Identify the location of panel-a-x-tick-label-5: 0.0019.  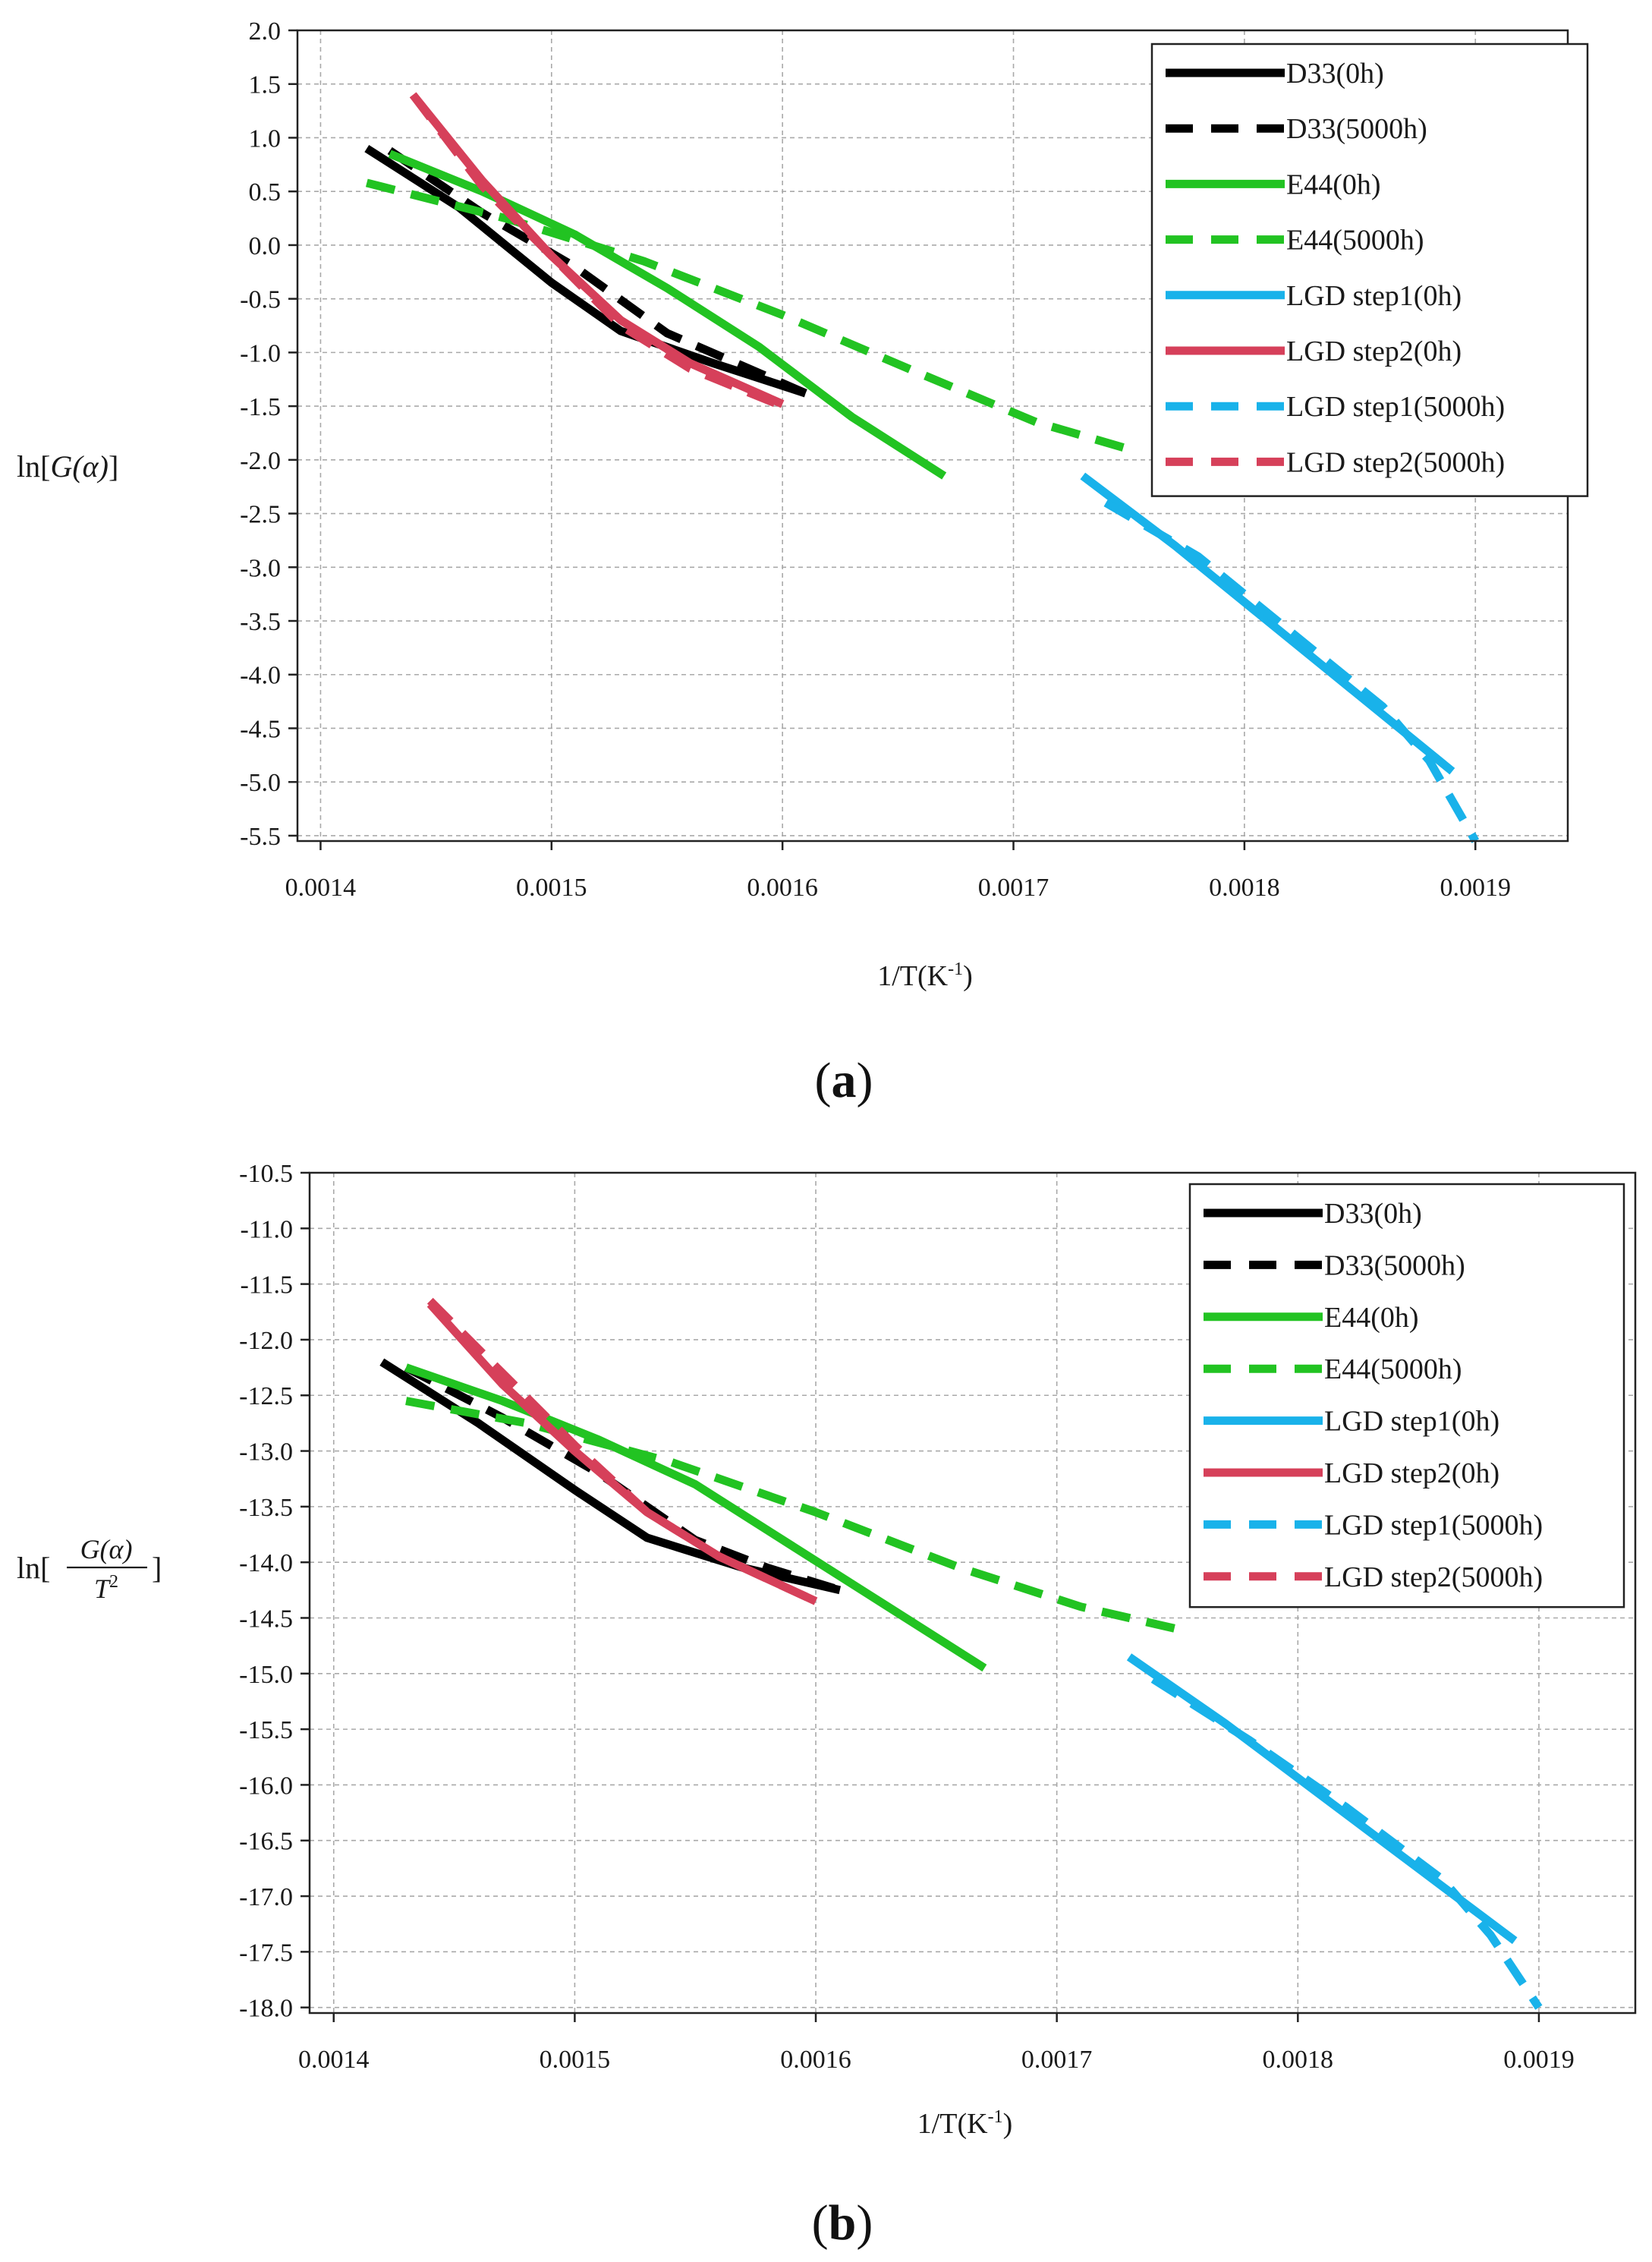
(1476, 888).